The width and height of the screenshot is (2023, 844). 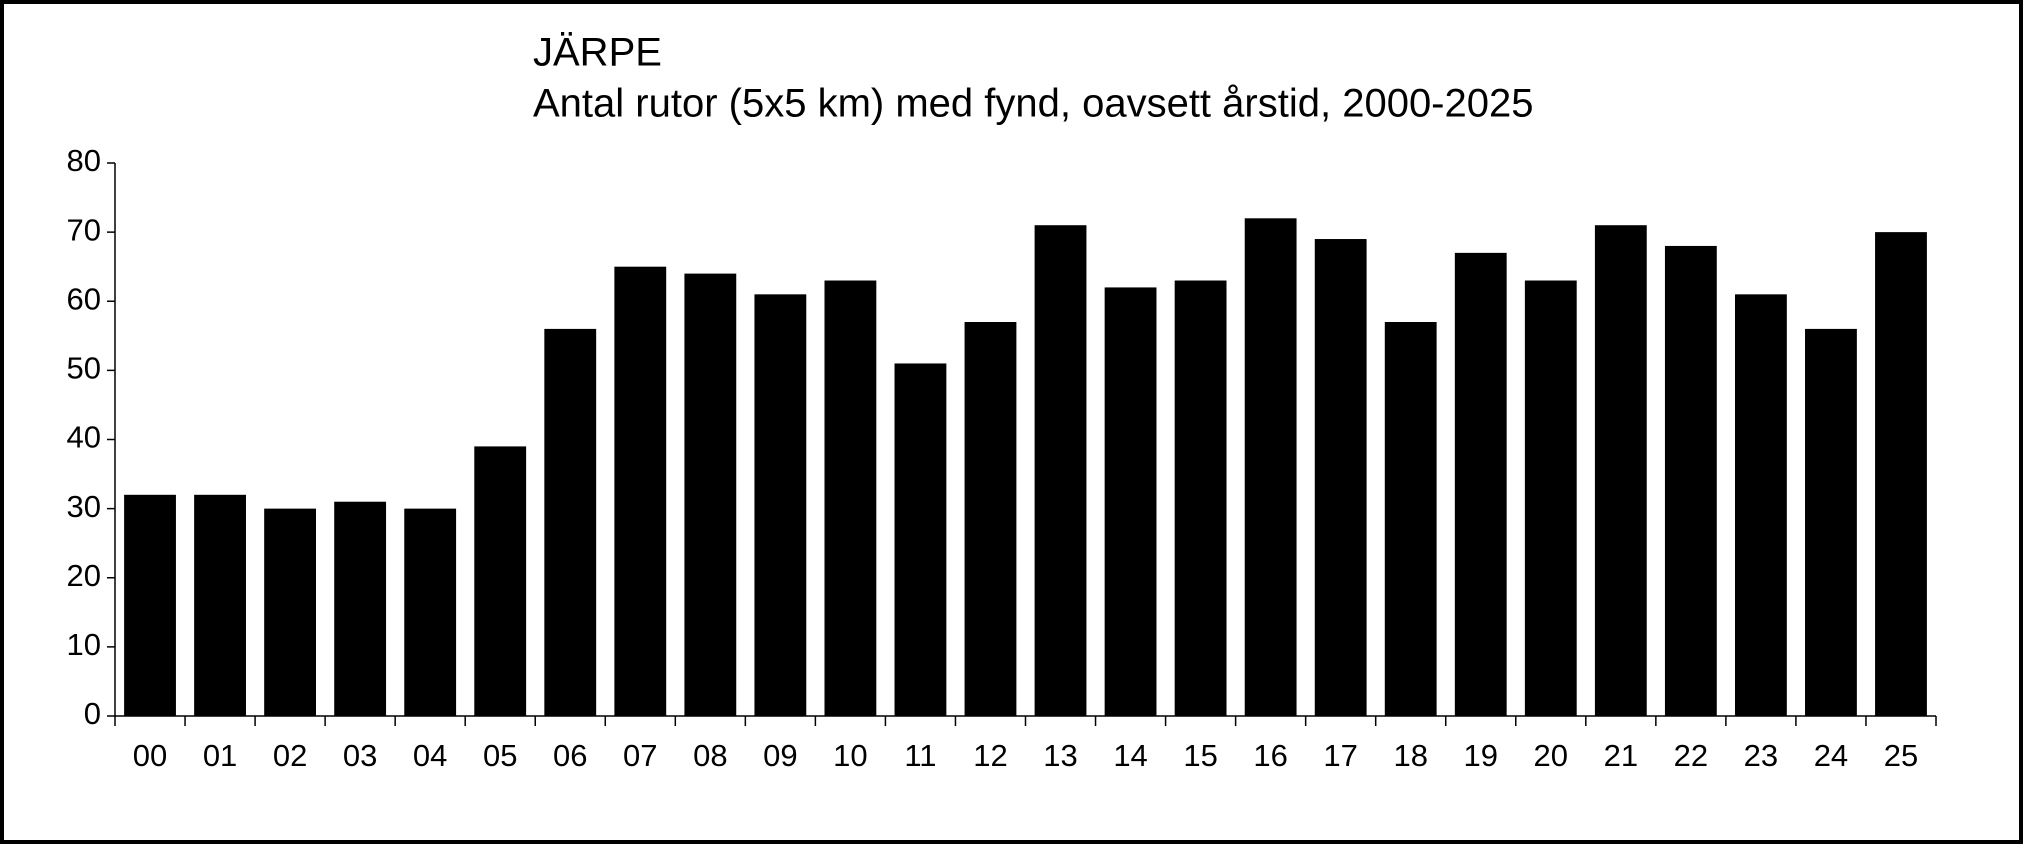 I want to click on x-tick-label: 17, so click(x=1340, y=755).